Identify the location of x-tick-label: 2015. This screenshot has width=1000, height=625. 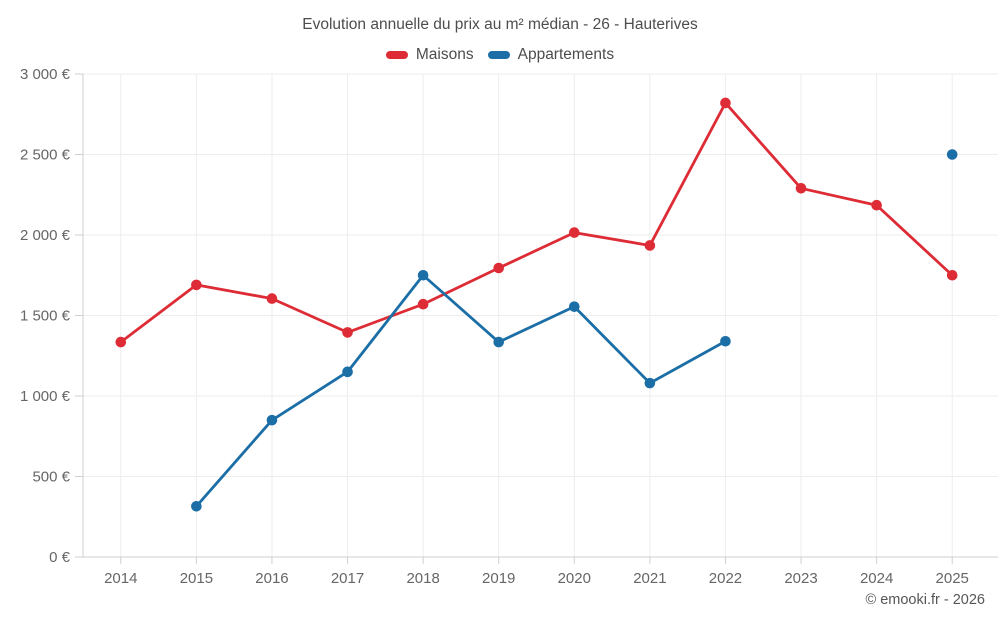
(196, 578).